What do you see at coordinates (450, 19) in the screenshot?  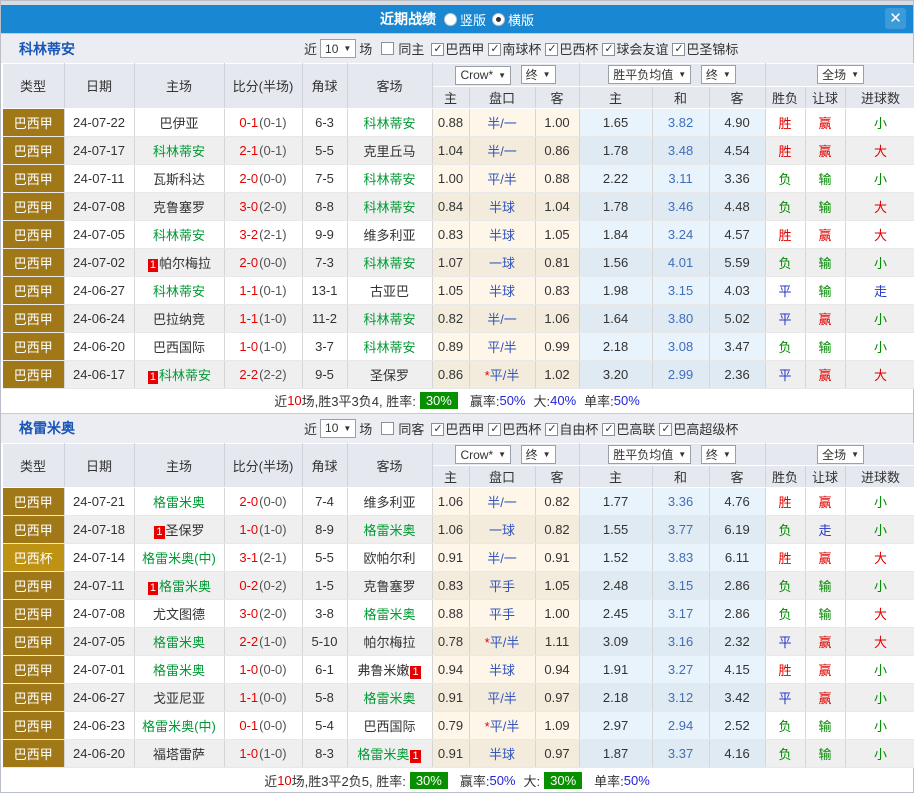 I see `vertical-layout-radio` at bounding box center [450, 19].